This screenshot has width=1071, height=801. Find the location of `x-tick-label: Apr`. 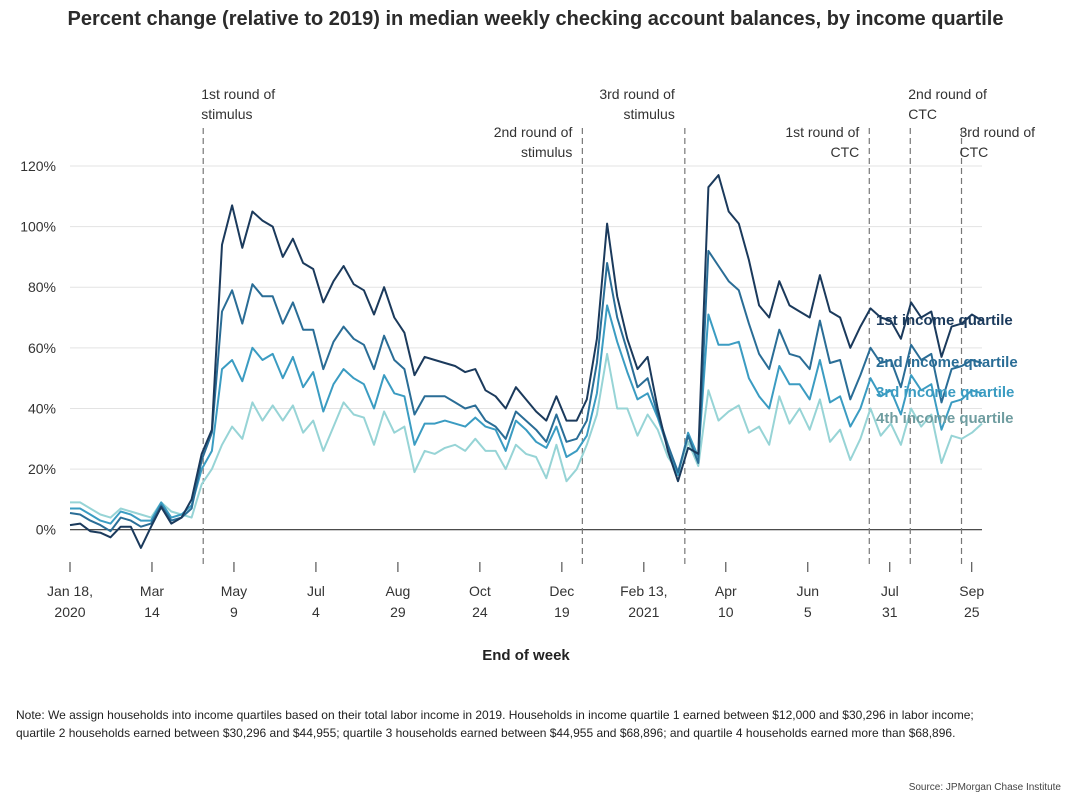

x-tick-label: Apr is located at coordinates (726, 591).